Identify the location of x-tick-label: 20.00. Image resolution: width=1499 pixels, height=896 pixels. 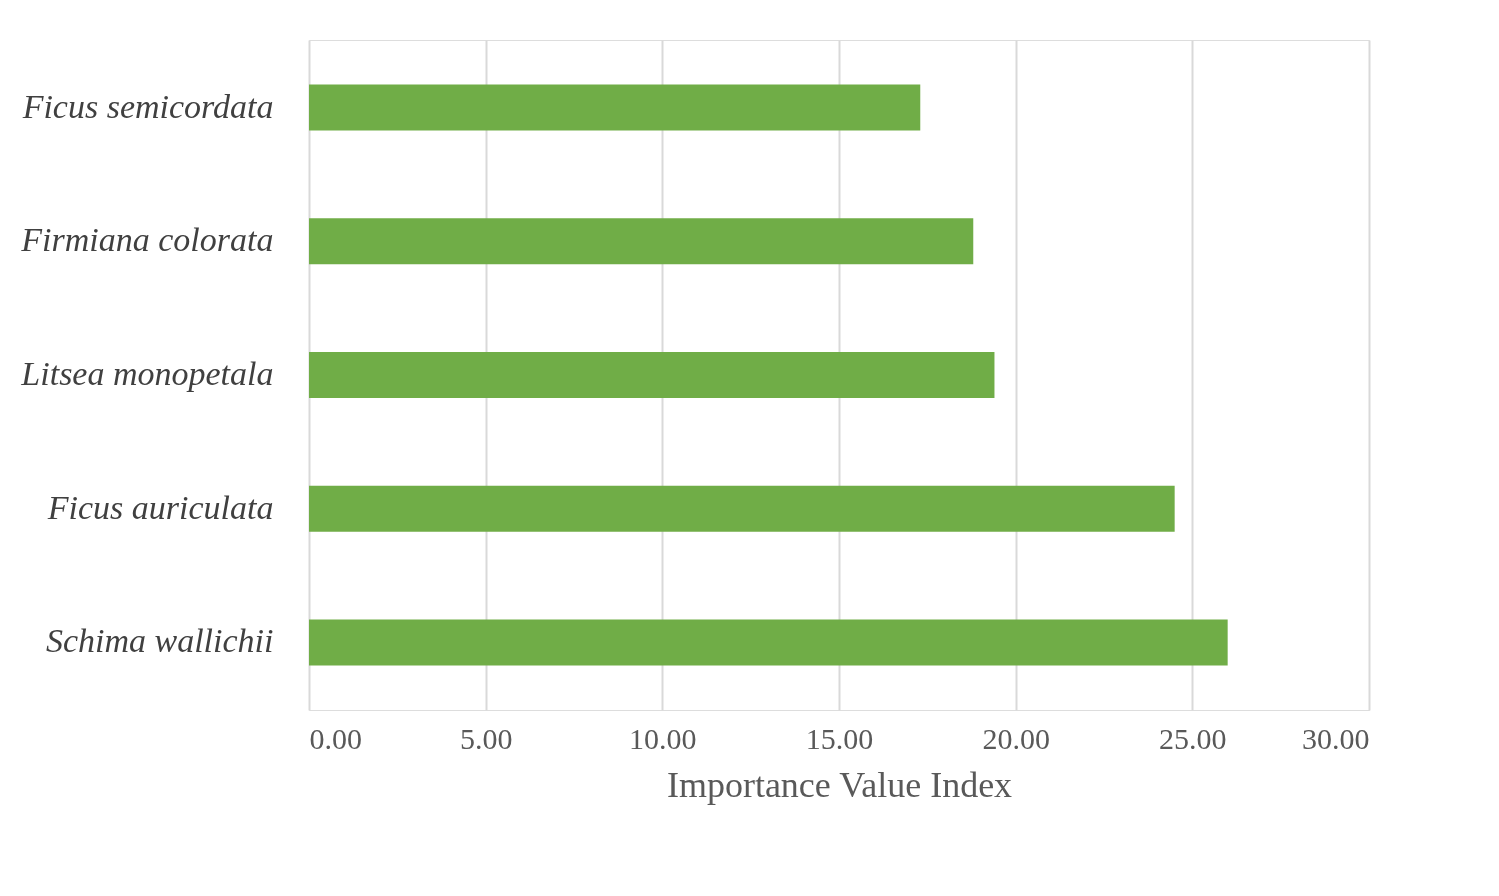
(1016, 738).